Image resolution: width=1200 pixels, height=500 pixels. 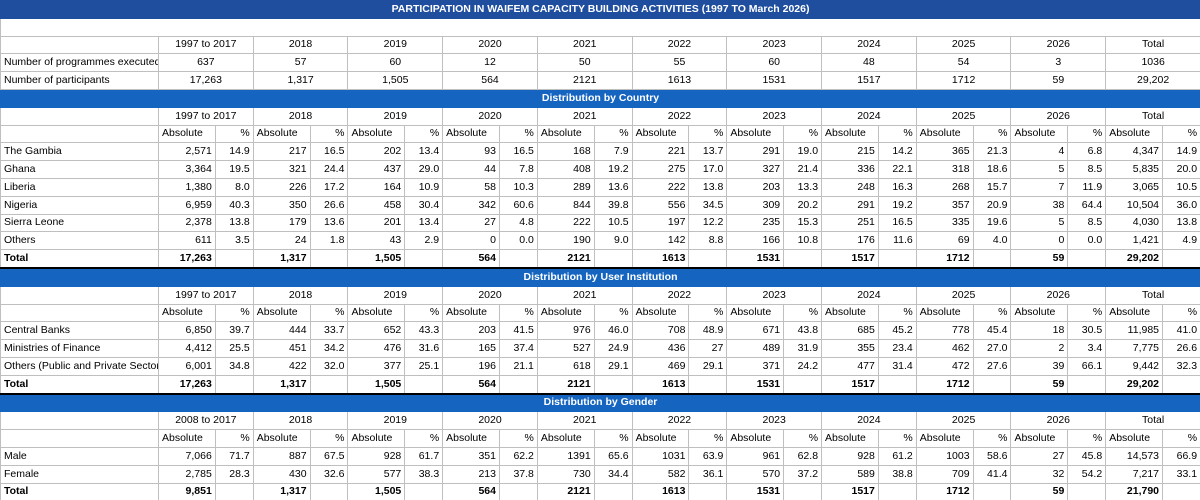 I want to click on absolute-value: 27, so click(x=471, y=223).